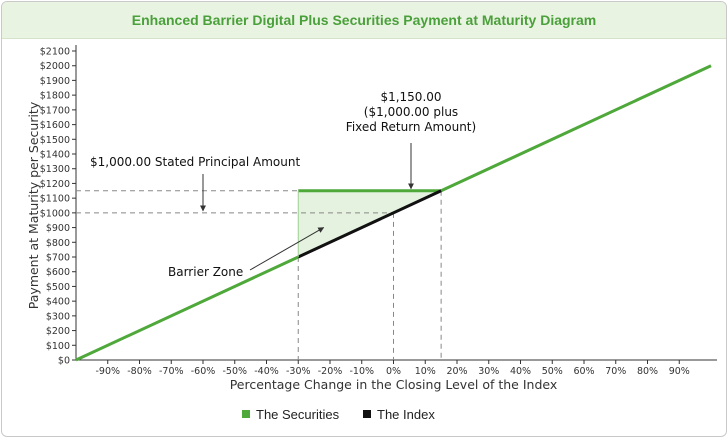 This screenshot has height=438, width=728. Describe the element at coordinates (58, 272) in the screenshot. I see `y-tick-label: $600` at that location.